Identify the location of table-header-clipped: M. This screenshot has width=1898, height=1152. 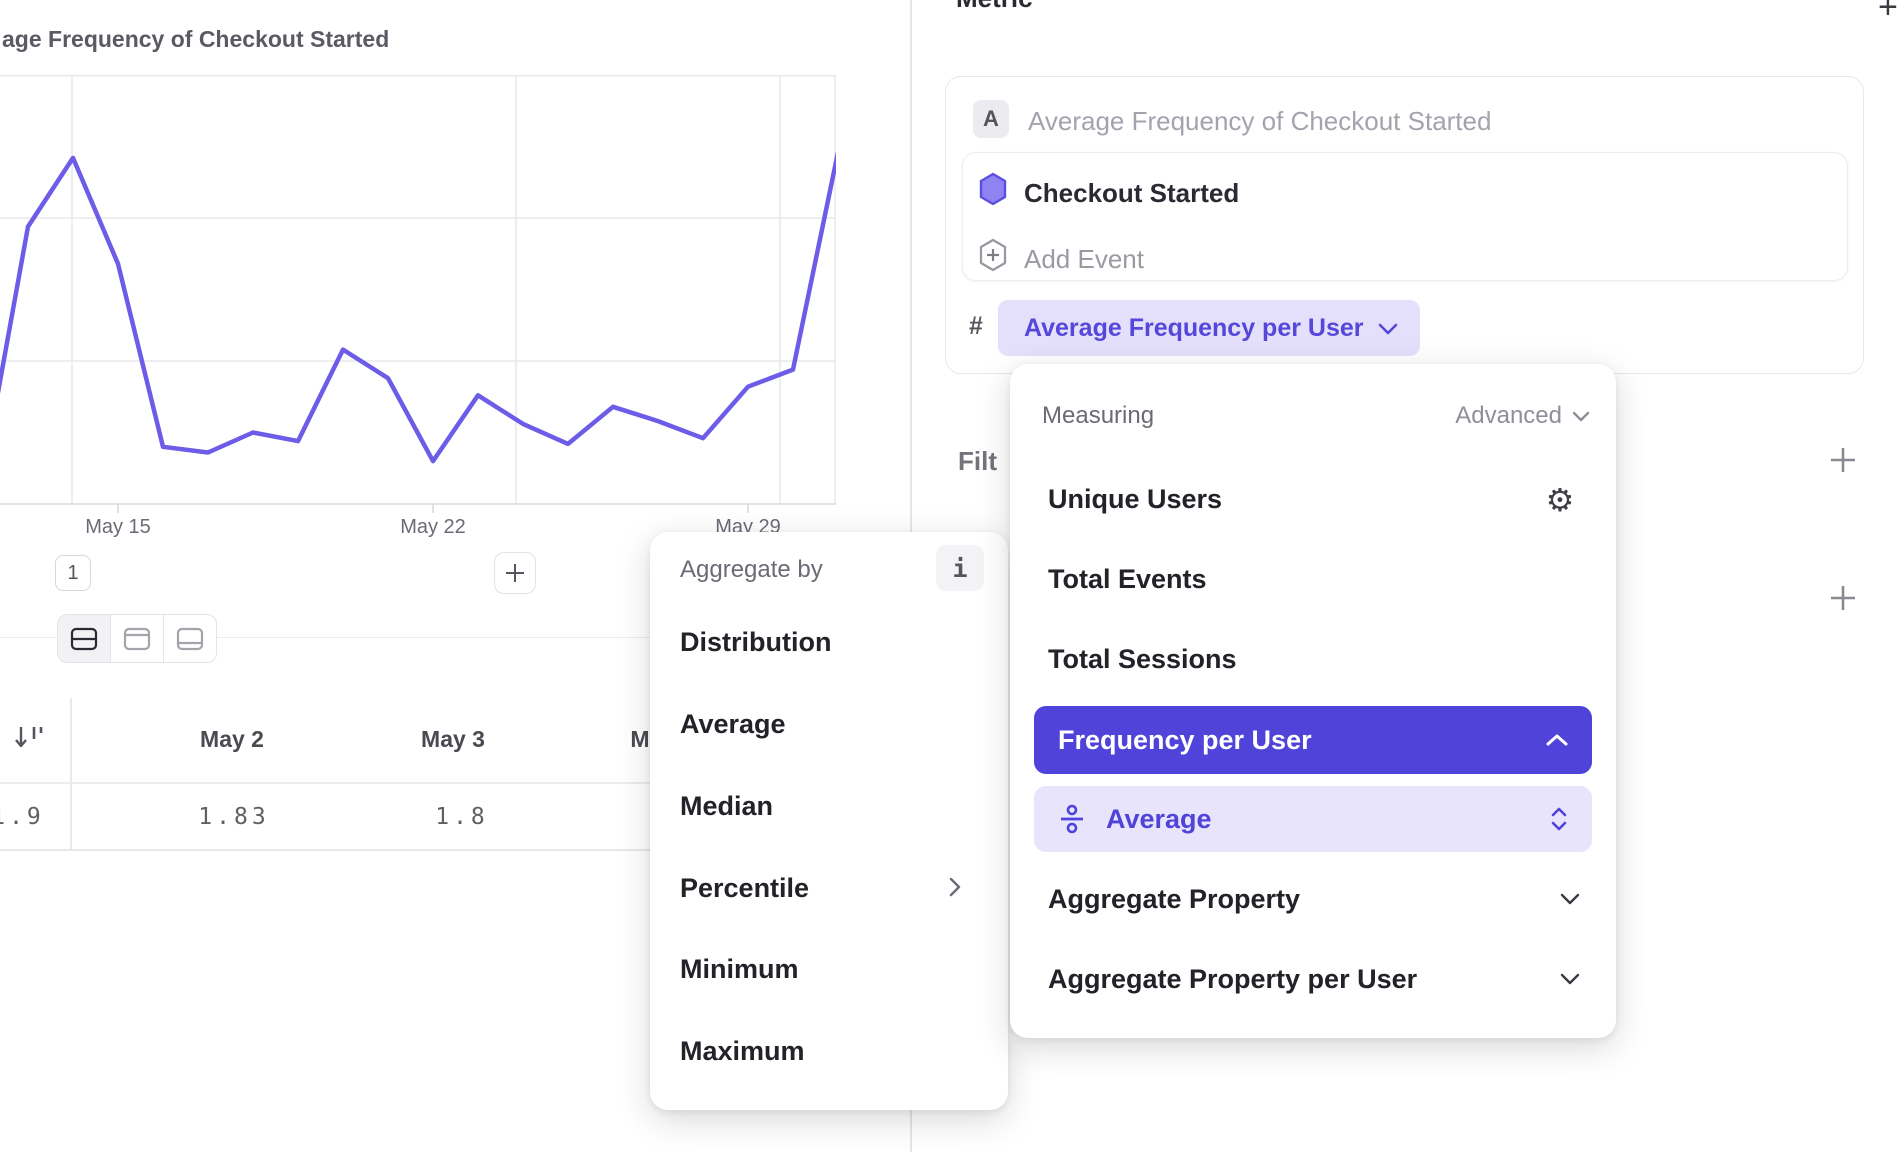
(640, 739).